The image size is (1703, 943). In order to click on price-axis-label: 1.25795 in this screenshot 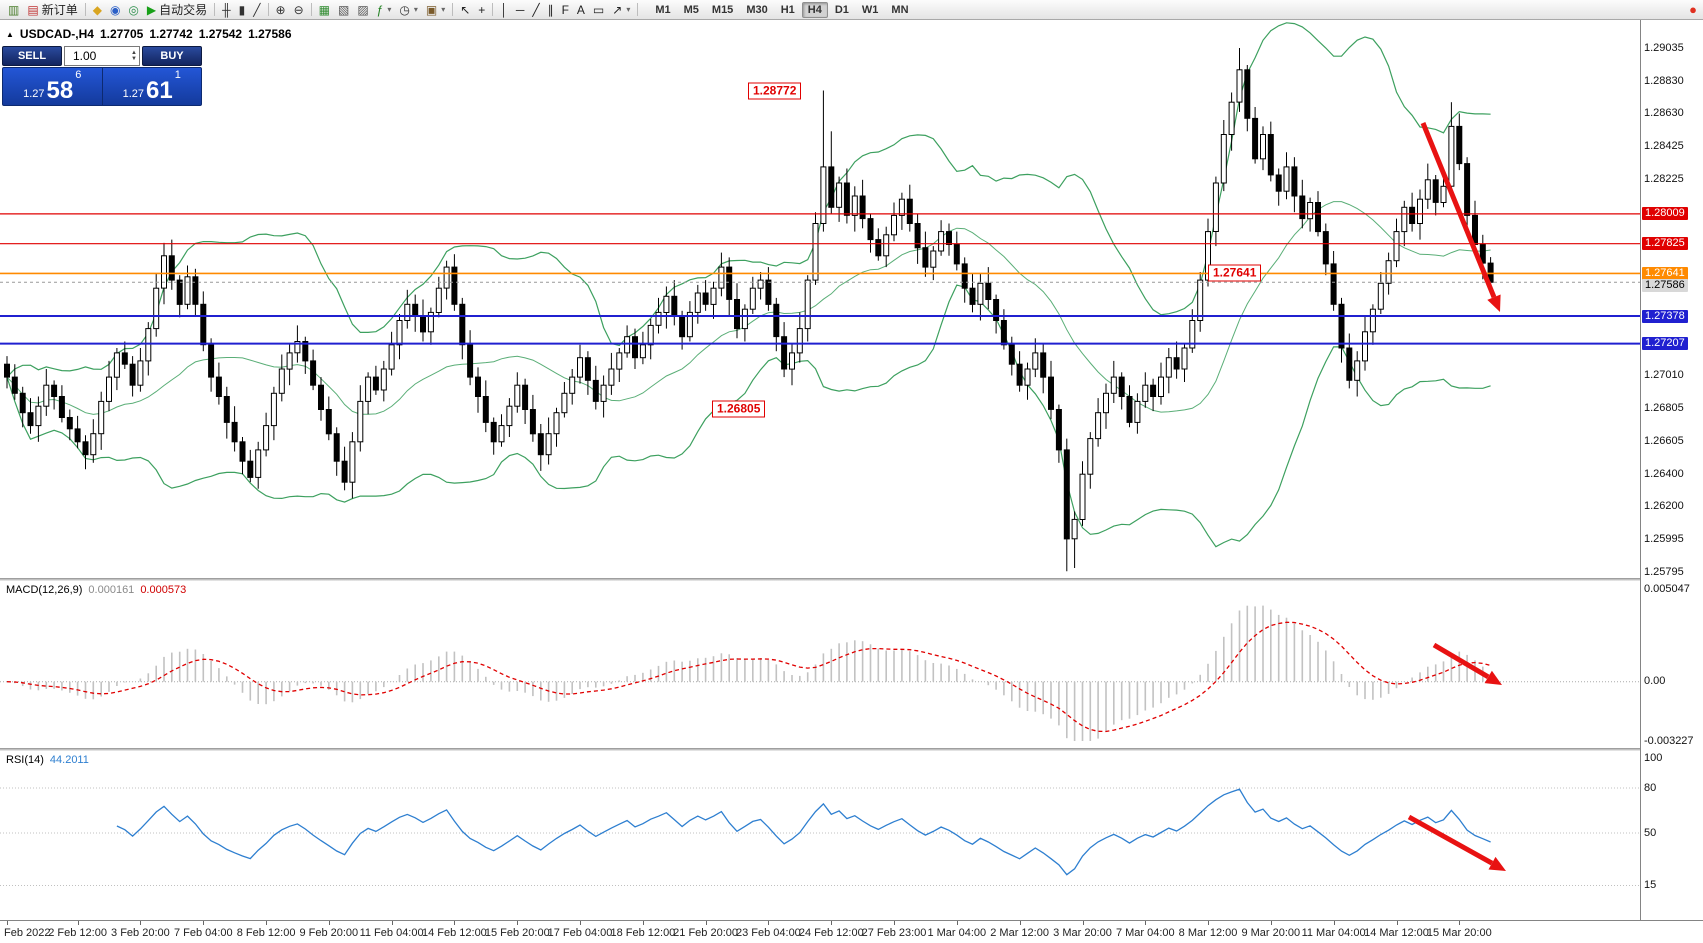, I will do `click(1664, 571)`.